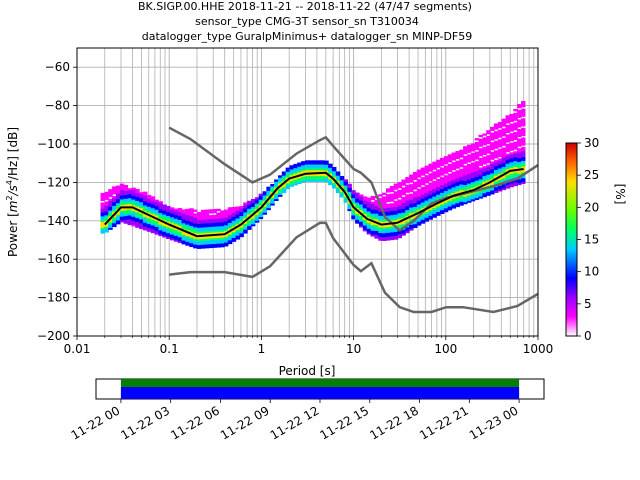  I want to click on timeline-tick-label: 11-22 09, so click(245, 422).